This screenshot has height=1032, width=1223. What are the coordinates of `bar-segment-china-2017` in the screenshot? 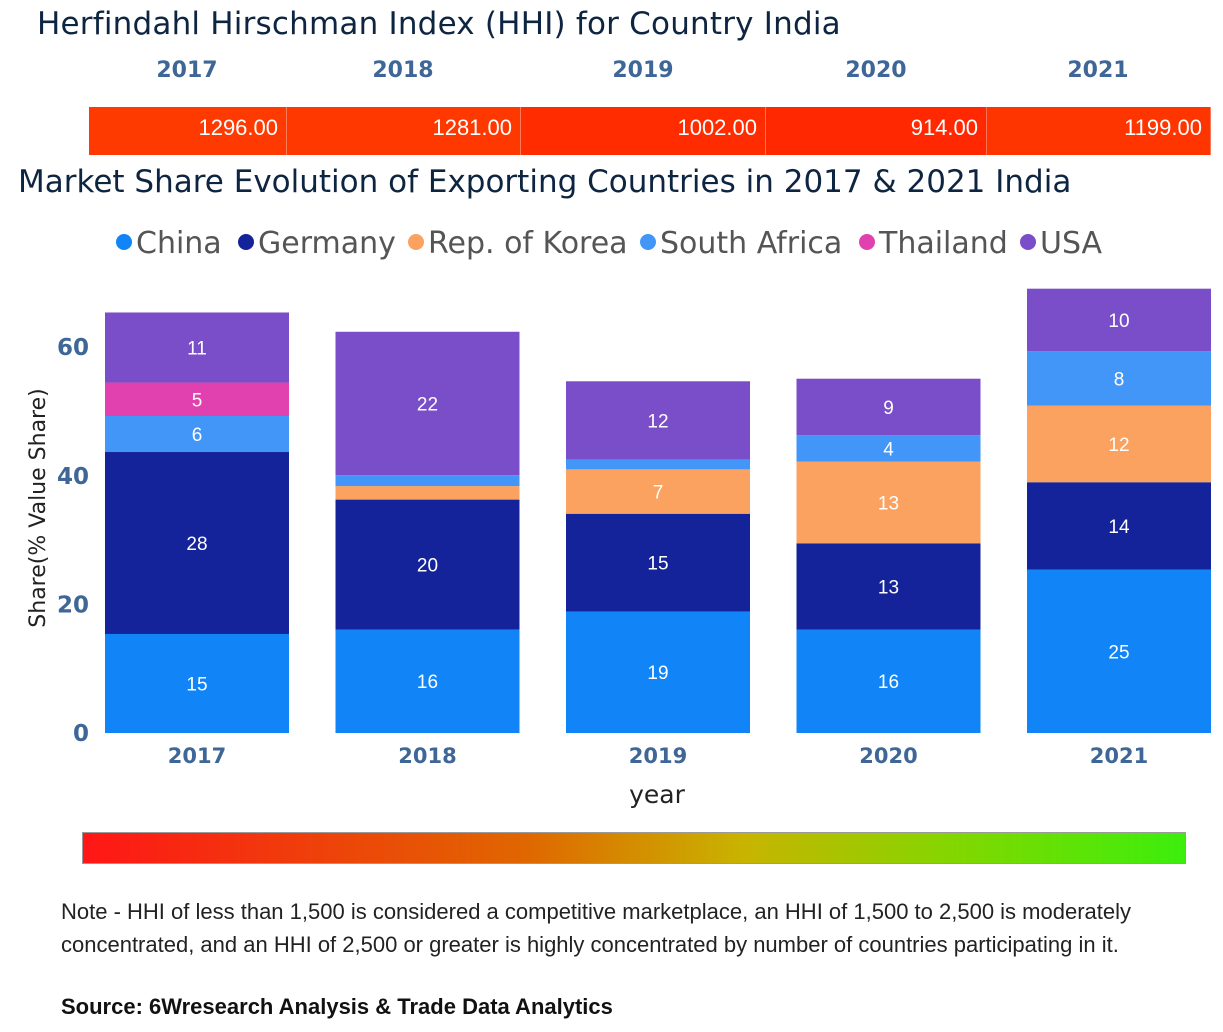 It's located at (197, 683).